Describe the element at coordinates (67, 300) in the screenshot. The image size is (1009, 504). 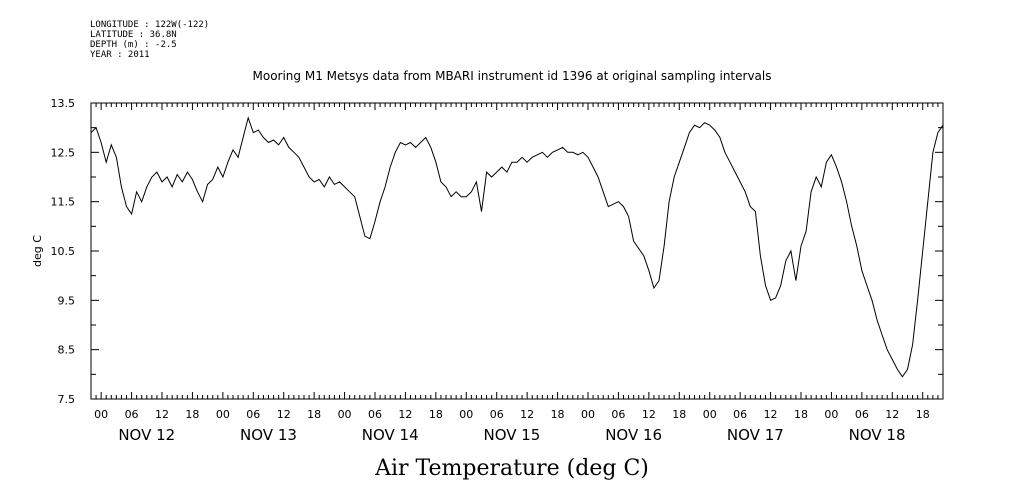
I see `y-tick-label: 9.5` at that location.